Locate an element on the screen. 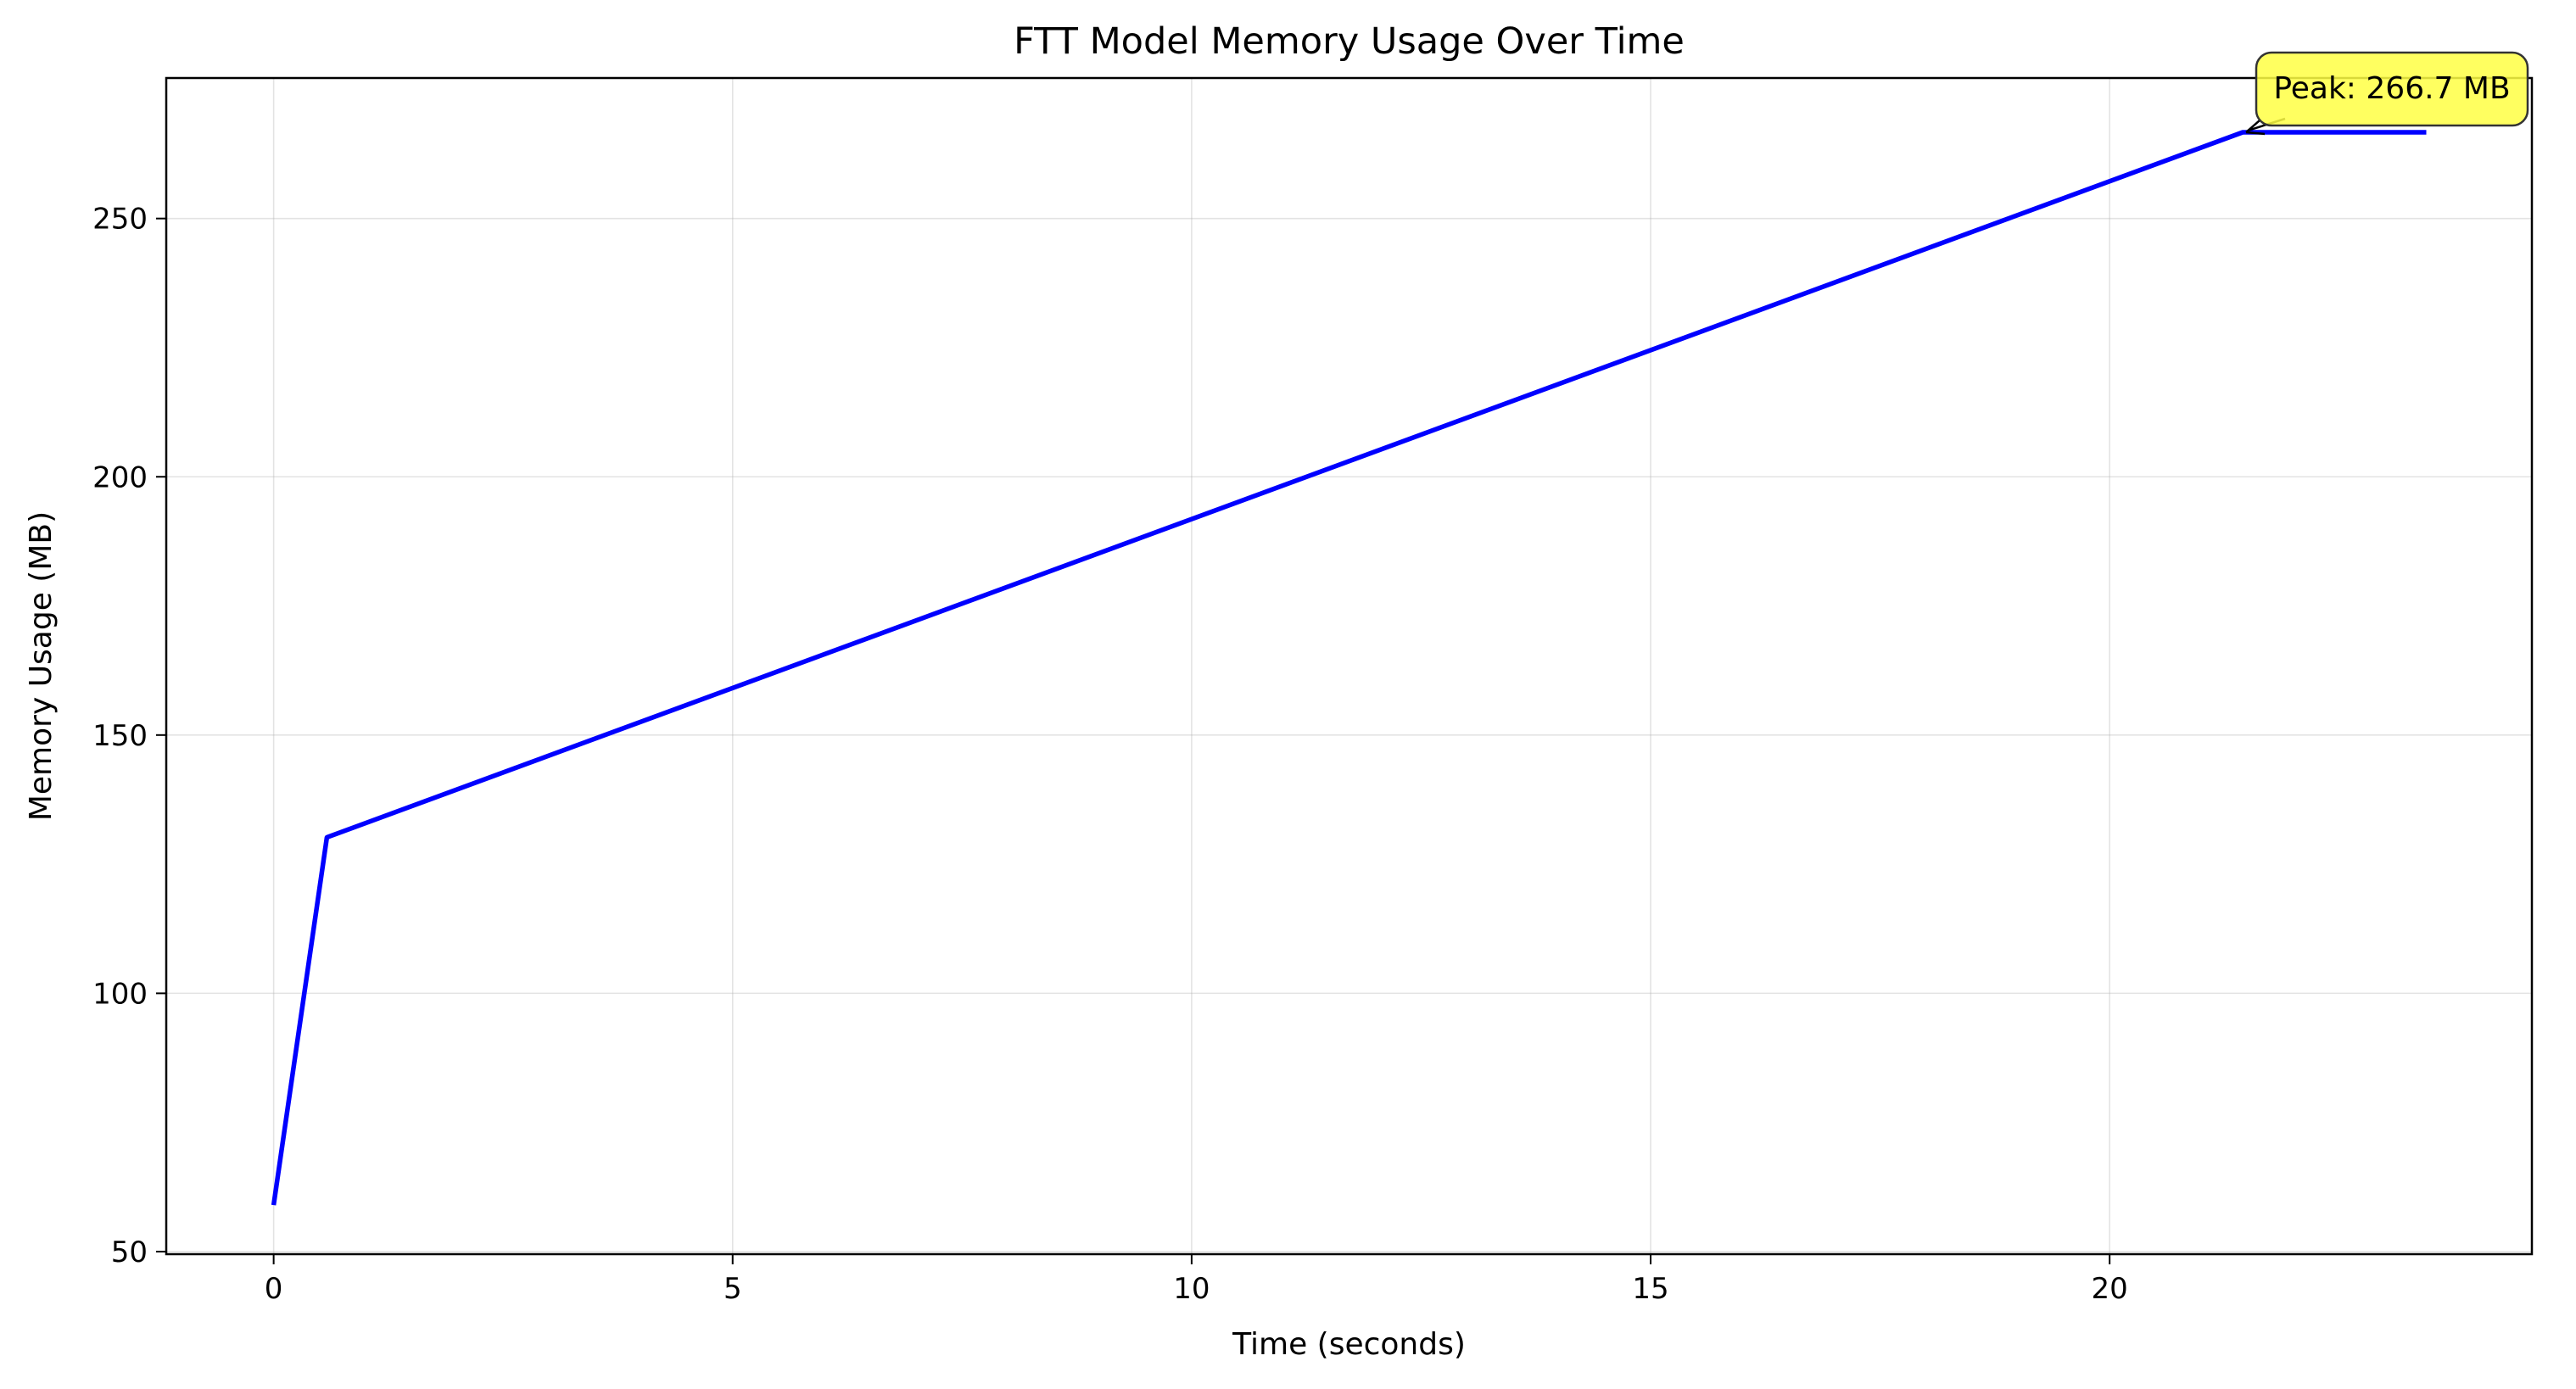 The width and height of the screenshot is (2576, 1389). x-axis: 0 5 10 15 20 is located at coordinates (1196, 1280).